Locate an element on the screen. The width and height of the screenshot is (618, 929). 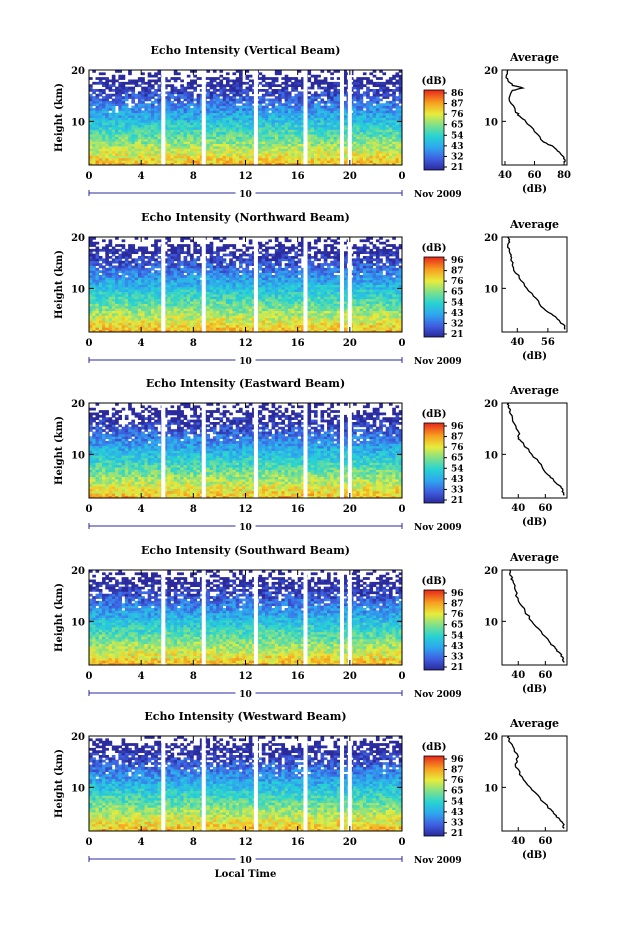
colorbar-label: 21 is located at coordinates (457, 168).